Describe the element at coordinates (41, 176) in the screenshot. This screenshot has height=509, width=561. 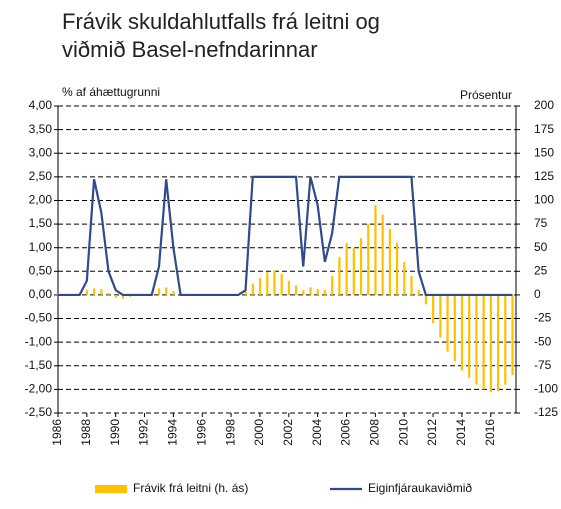
I see `y-tick-label: 2,50` at that location.